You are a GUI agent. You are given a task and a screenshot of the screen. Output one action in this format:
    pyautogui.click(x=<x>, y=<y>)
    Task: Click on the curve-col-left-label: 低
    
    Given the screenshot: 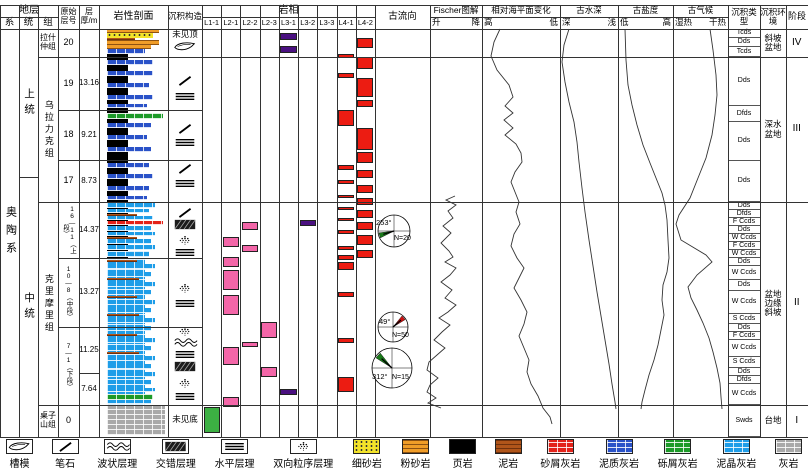 What is the action you would take?
    pyautogui.click(x=624, y=22)
    